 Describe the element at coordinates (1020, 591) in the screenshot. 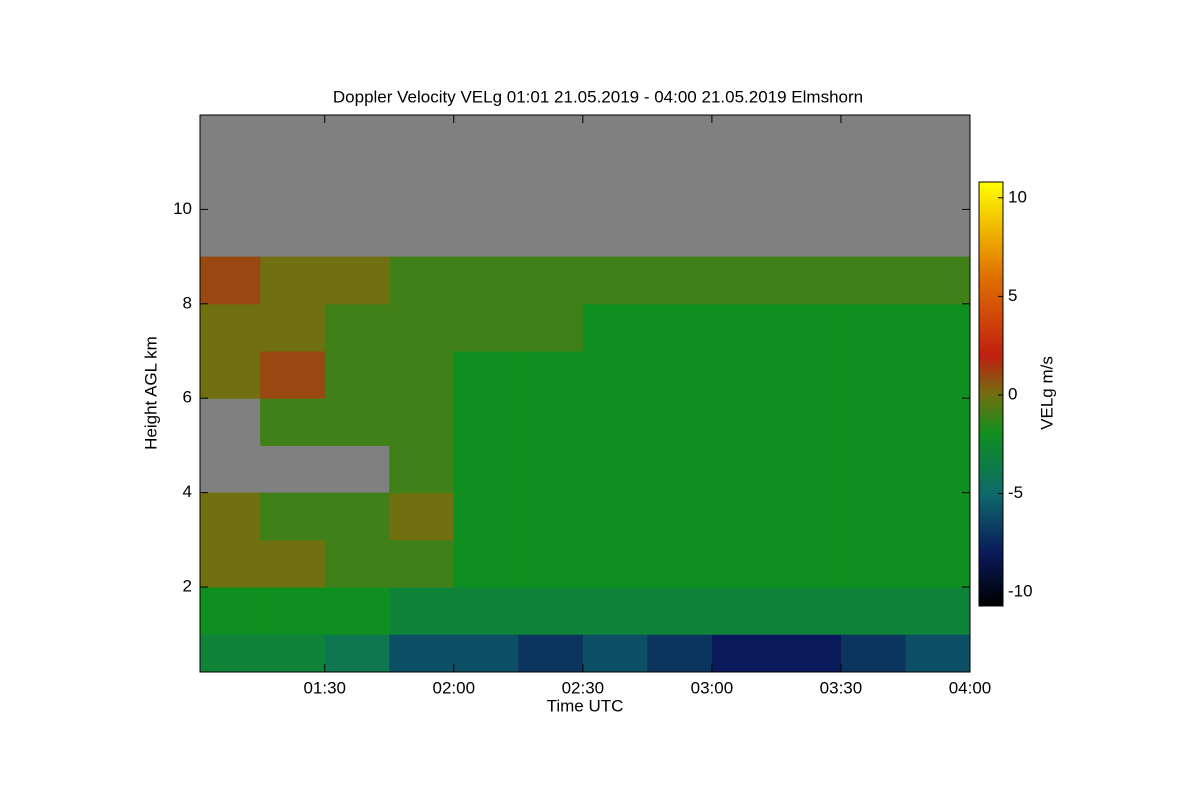

I see `colorbar-tick-label: -10` at that location.